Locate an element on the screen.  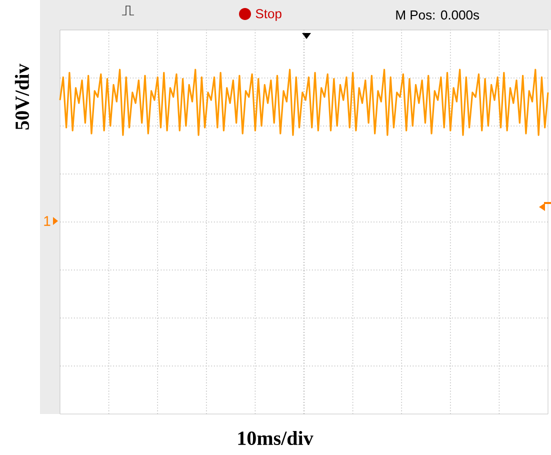
text: 10ms/div is located at coordinates (276, 438).